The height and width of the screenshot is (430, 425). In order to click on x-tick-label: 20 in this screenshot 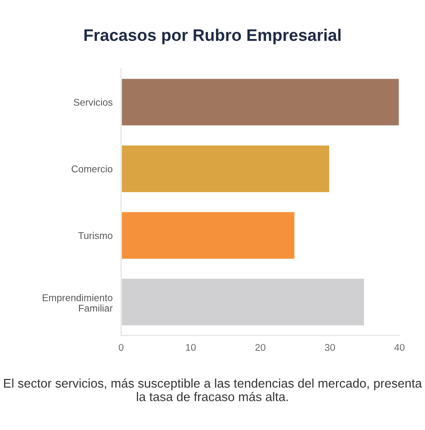, I will do `click(260, 347)`.